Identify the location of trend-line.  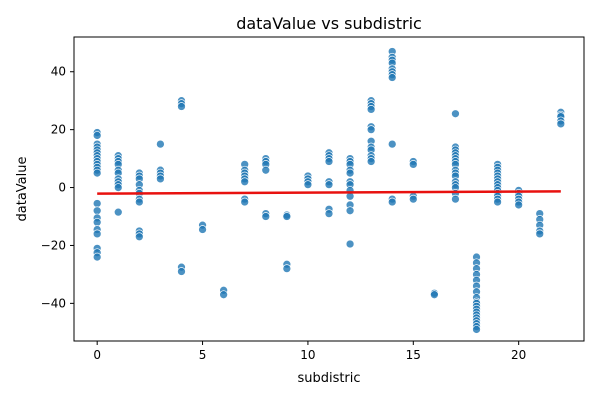
(329, 192).